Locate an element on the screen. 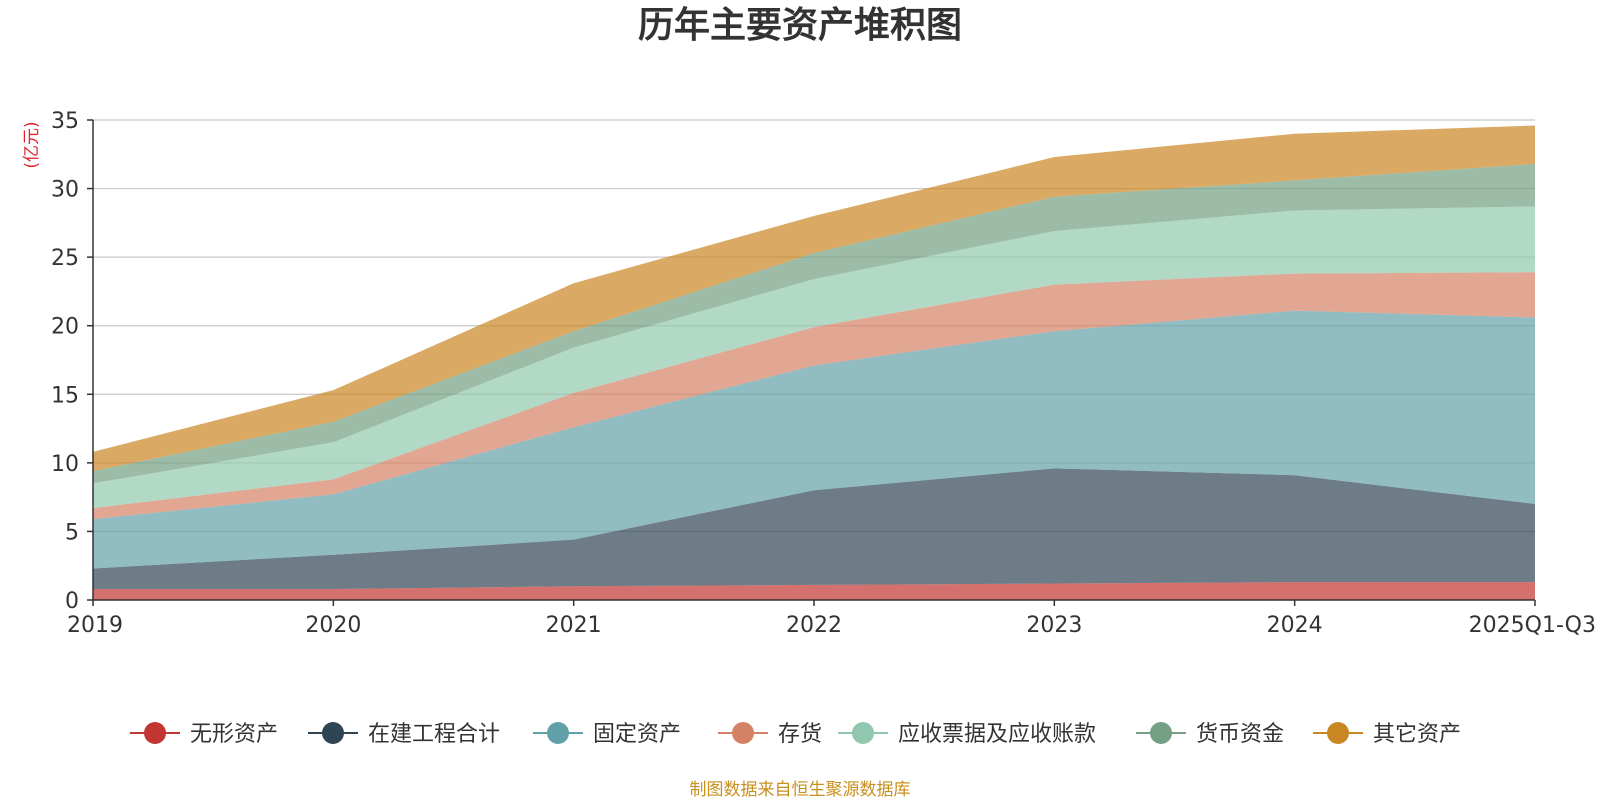  legend: 无形资产 在建工程合计 固定资产 存货 应收票据及应收账款 货币资金 其它资产 is located at coordinates (795, 734).